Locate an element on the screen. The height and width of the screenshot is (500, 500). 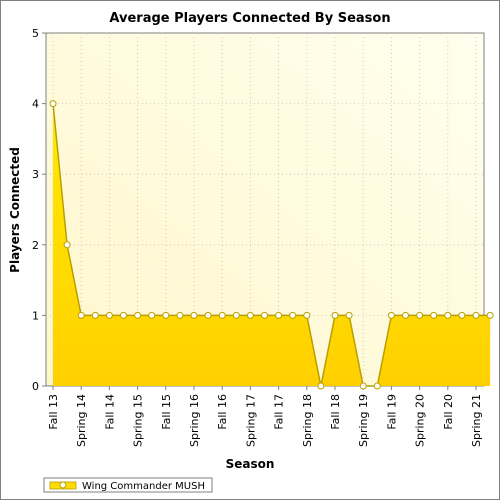
legend-label: Wing Commander MUSH is located at coordinates (143, 486).